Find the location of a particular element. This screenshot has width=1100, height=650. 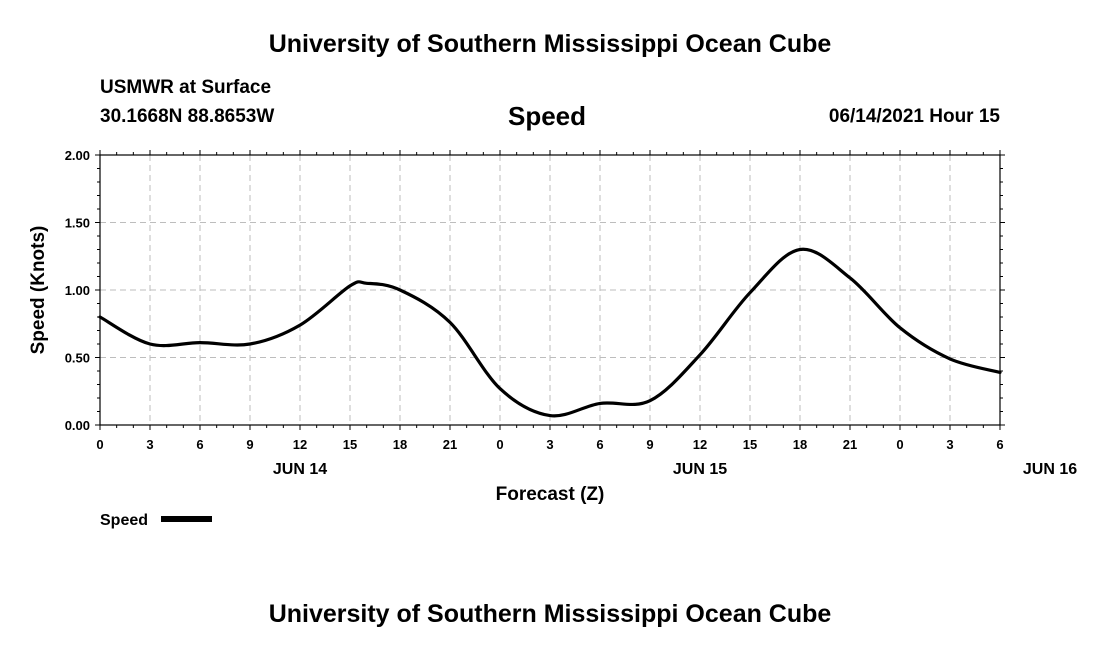

legend-label-speed: Speed is located at coordinates (124, 520).